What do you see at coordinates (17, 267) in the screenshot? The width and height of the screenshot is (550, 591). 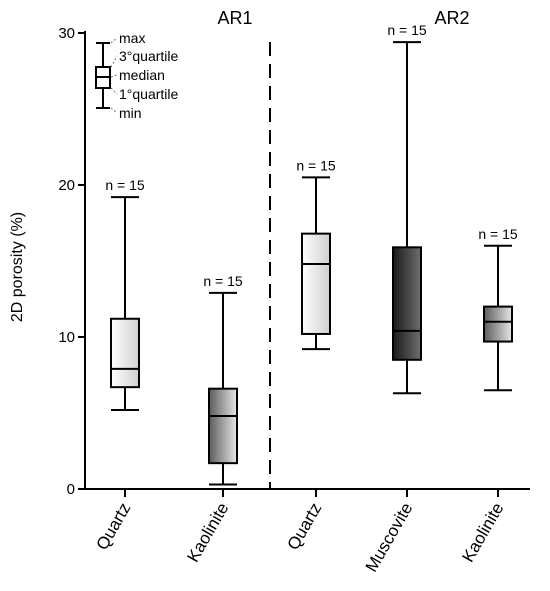 I see `y-axis-label: 2D porosity (%)` at bounding box center [17, 267].